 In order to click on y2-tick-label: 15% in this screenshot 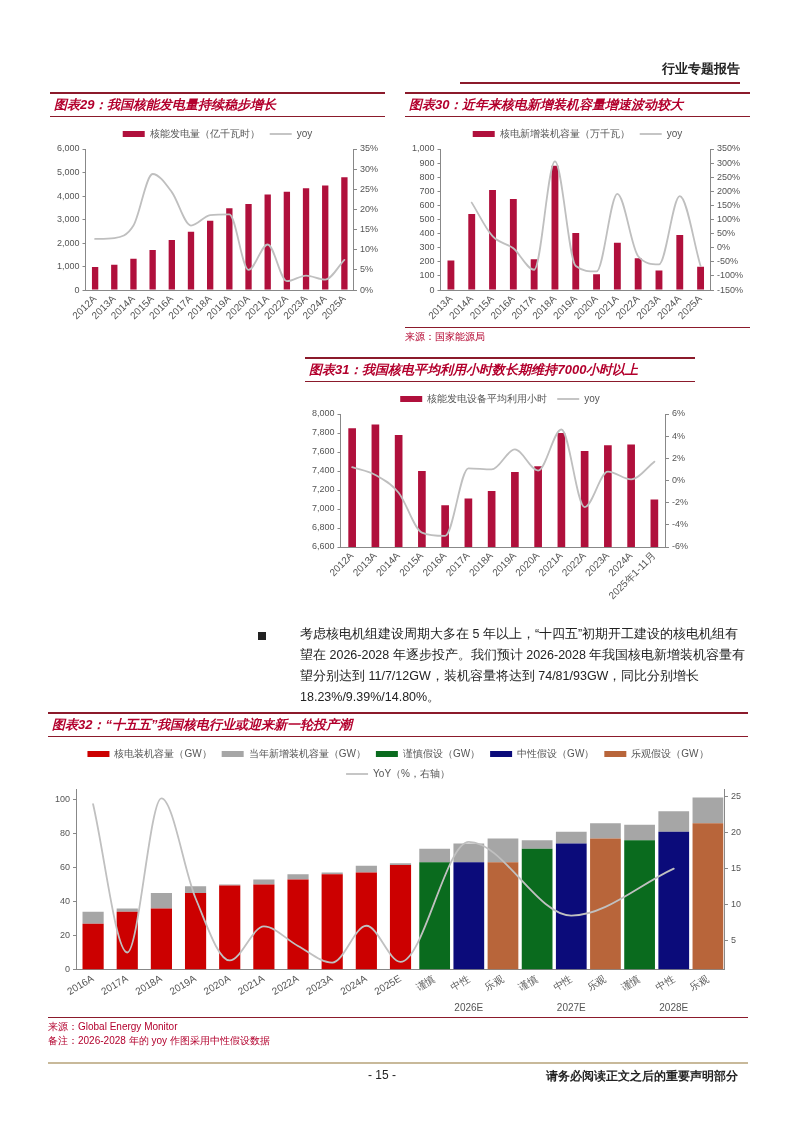, I will do `click(368, 229)`.